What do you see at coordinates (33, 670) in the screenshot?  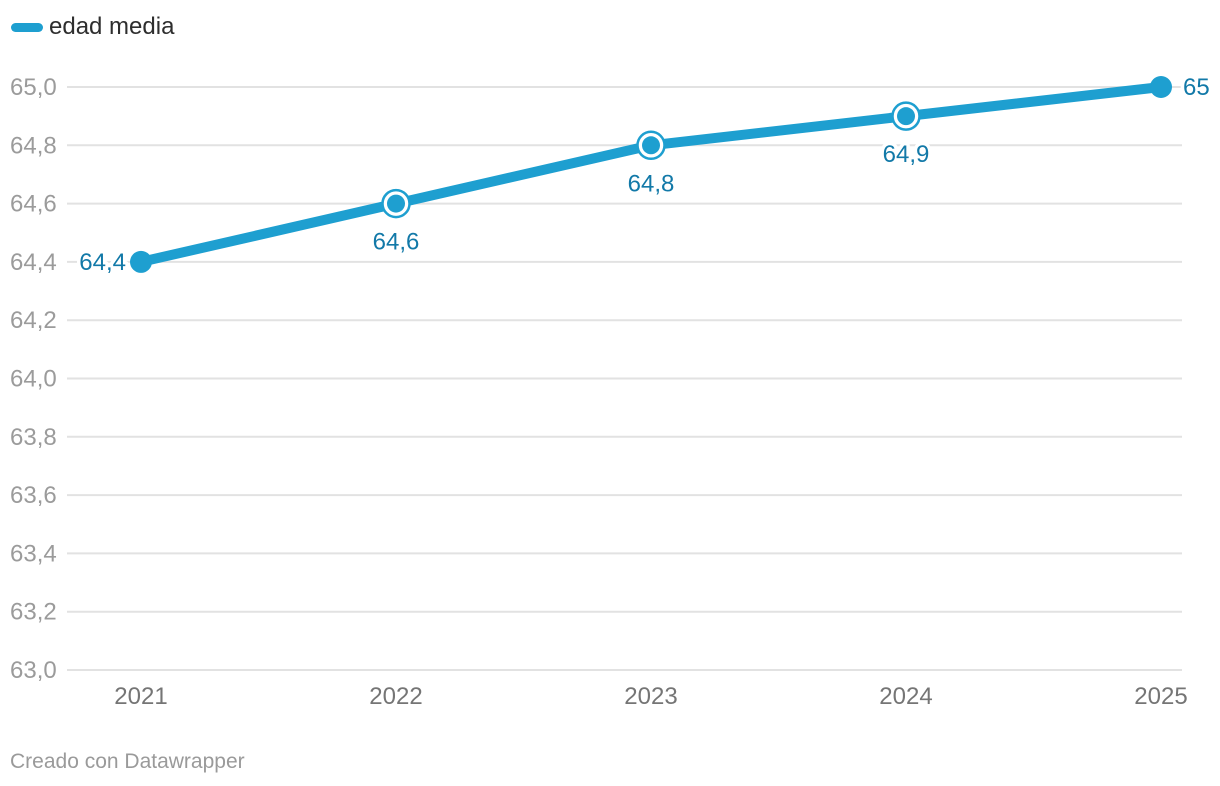 I see `y-axis-tick-label: 63,0` at bounding box center [33, 670].